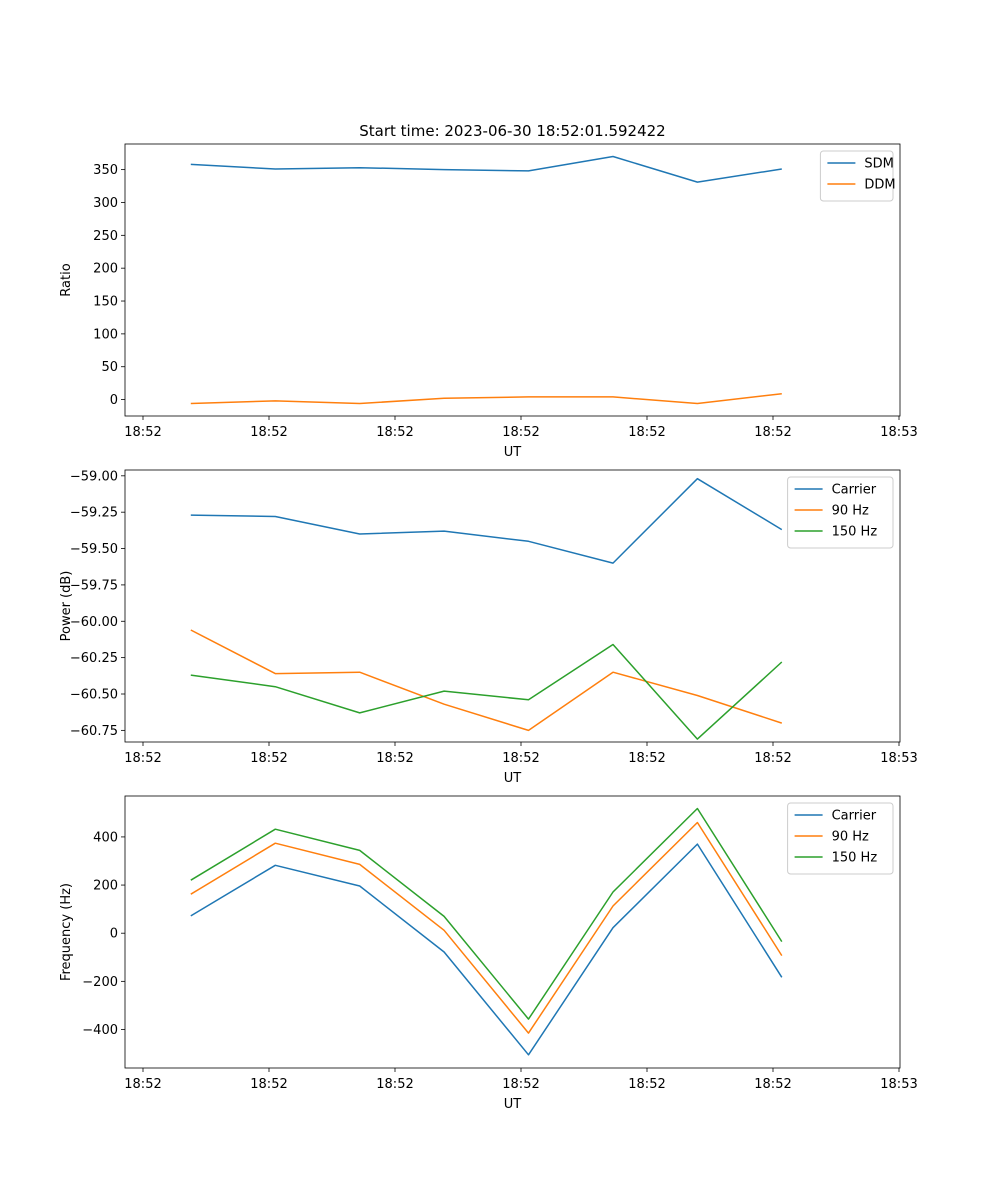 The width and height of the screenshot is (1000, 1200). Describe the element at coordinates (94, 513) in the screenshot. I see `y-tick-label: −59.25` at that location.